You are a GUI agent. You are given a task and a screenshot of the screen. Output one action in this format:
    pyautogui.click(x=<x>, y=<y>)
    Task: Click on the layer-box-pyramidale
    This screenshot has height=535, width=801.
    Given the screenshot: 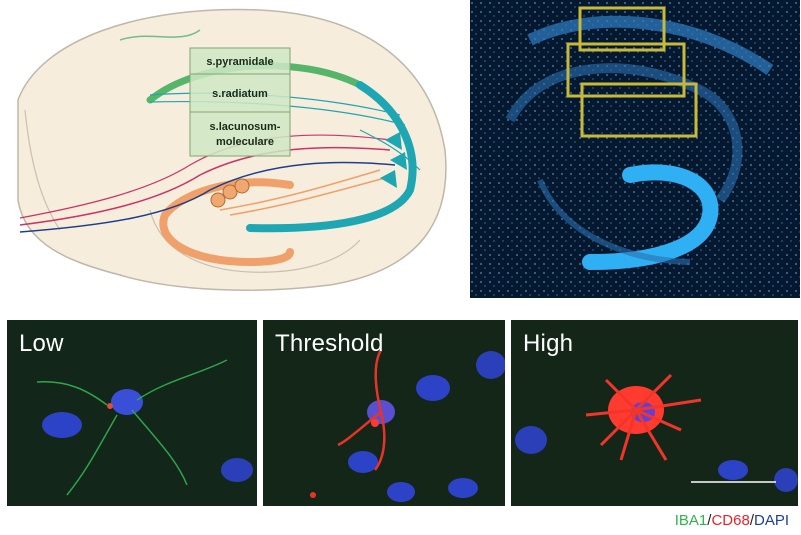 What is the action you would take?
    pyautogui.click(x=240, y=61)
    